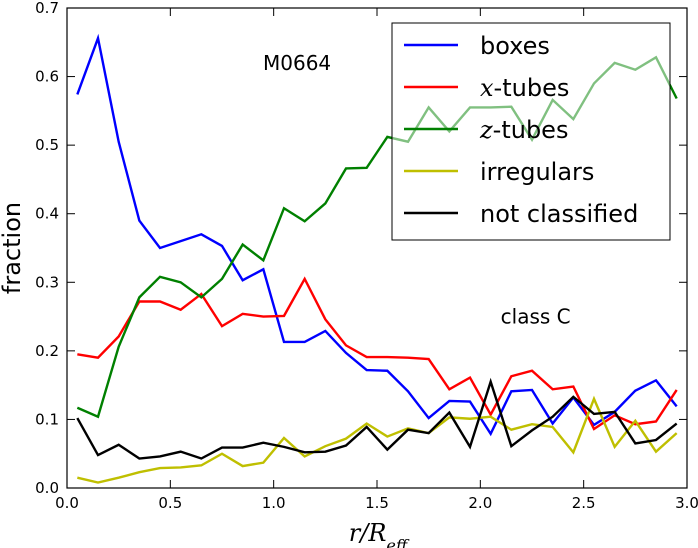 This screenshot has width=698, height=548. I want to click on x-tick-label: 3.0, so click(686, 503).